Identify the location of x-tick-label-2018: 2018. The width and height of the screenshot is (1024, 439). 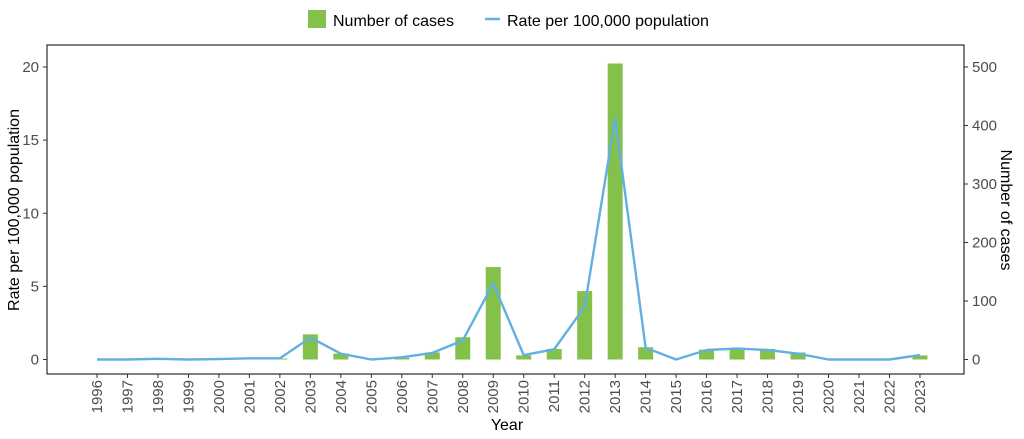
(768, 396).